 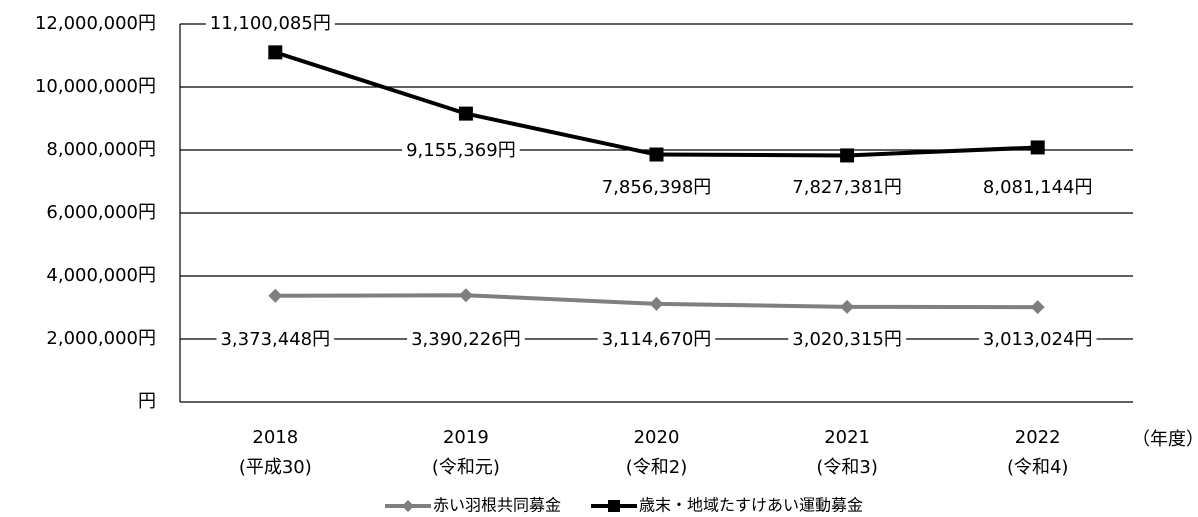 I want to click on data-label-group: 3,373,448円, so click(x=275, y=339).